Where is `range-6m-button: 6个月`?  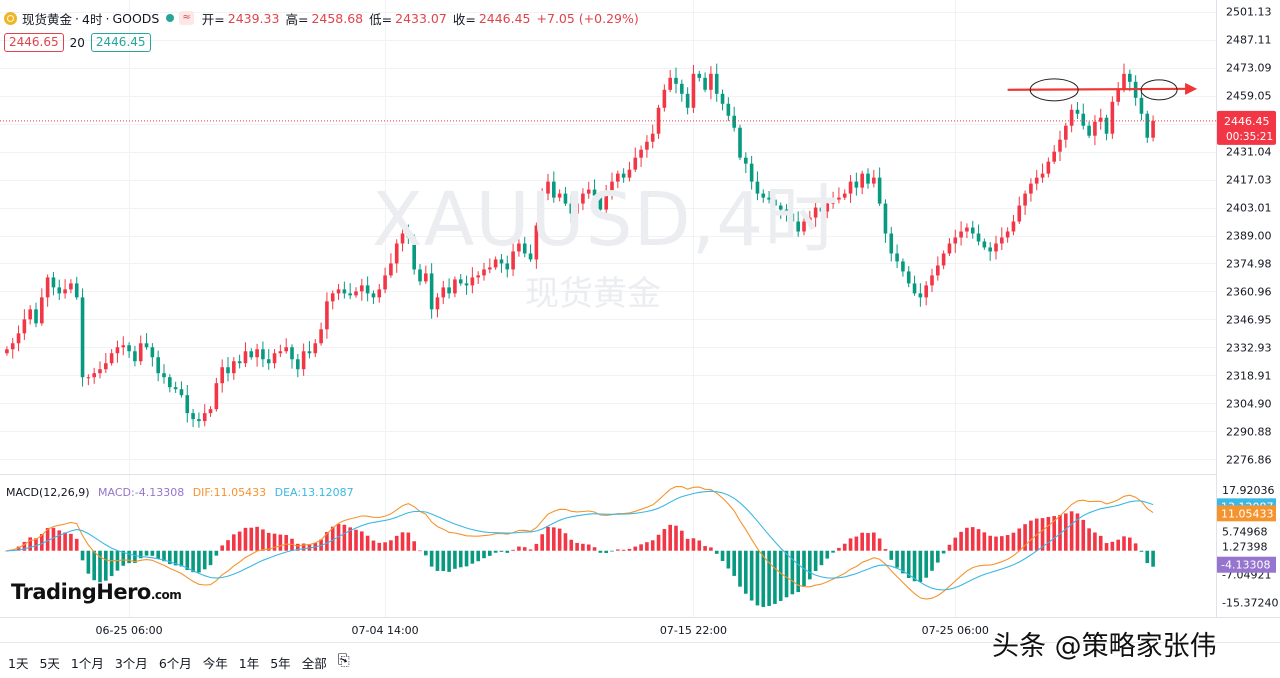 range-6m-button: 6个月 is located at coordinates (175, 663).